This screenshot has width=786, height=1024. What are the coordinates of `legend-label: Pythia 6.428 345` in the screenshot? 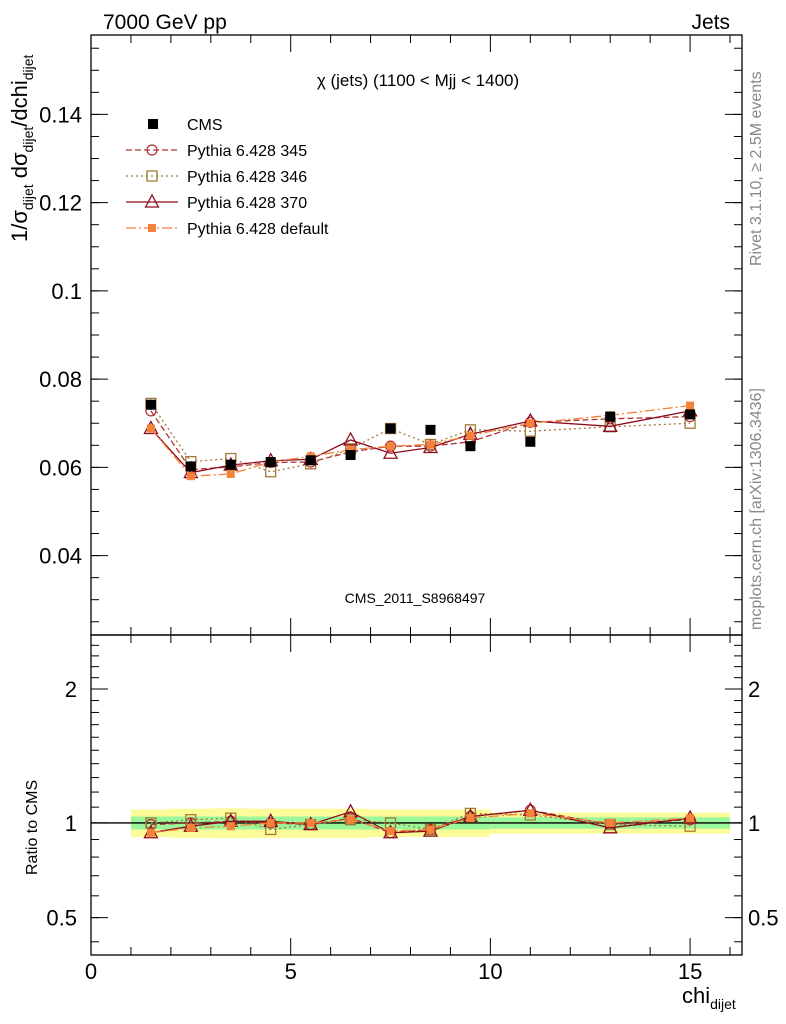 It's located at (247, 151).